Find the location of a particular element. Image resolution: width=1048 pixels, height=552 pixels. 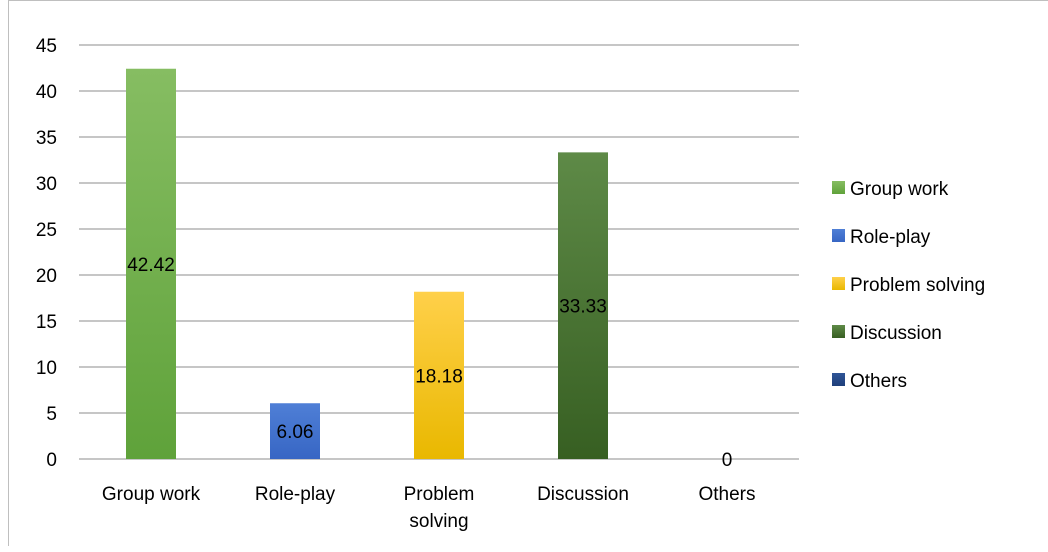

data-label: 6.06 is located at coordinates (295, 432).